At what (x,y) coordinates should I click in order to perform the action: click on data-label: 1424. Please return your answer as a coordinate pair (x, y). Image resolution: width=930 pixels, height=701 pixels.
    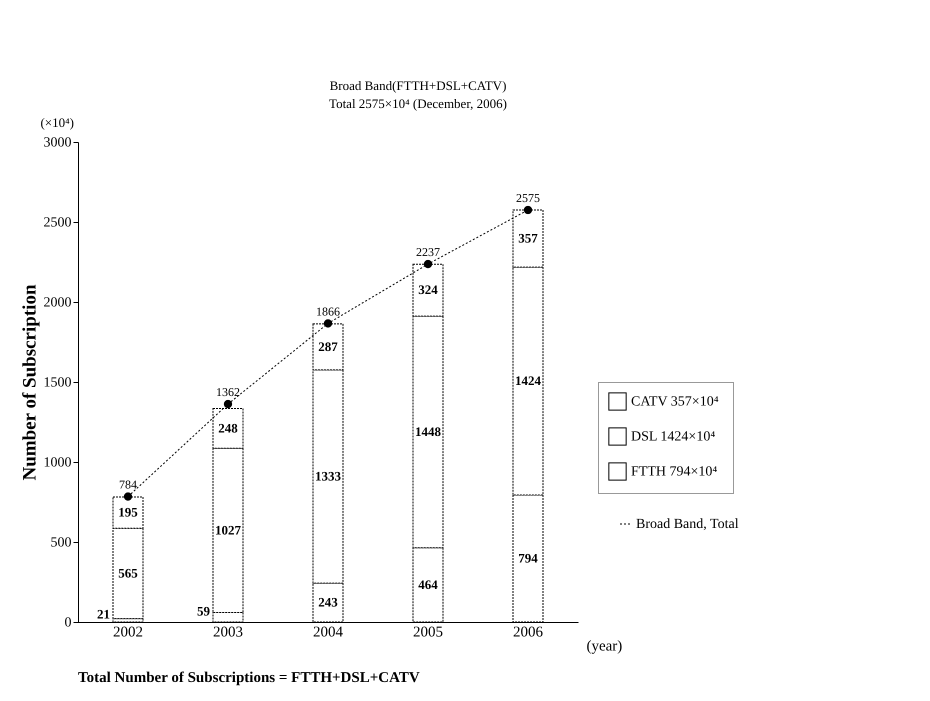
    Looking at the image, I should click on (528, 380).